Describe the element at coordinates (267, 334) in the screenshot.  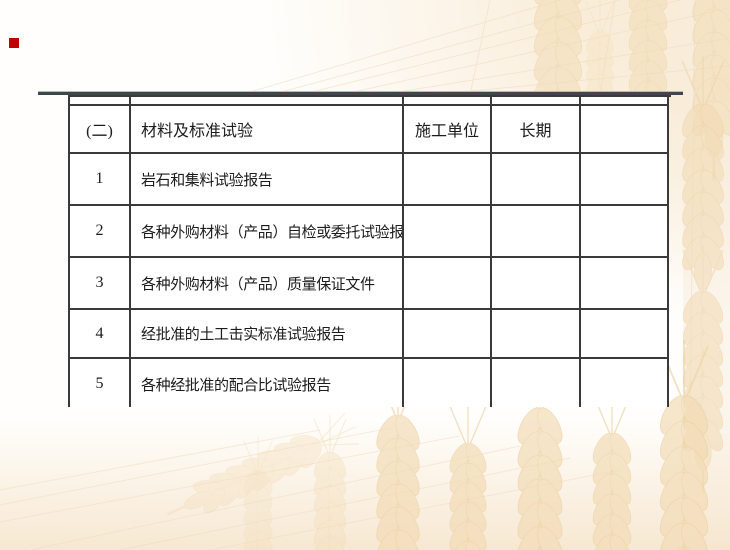
I see `row-name-cell: 经批准的土工击实标准试验报告` at that location.